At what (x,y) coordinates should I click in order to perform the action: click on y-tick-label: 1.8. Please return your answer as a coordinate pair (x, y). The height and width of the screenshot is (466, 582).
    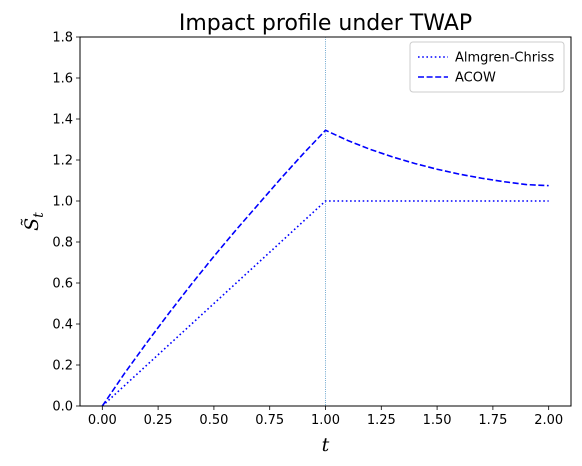
    Looking at the image, I should click on (62, 38).